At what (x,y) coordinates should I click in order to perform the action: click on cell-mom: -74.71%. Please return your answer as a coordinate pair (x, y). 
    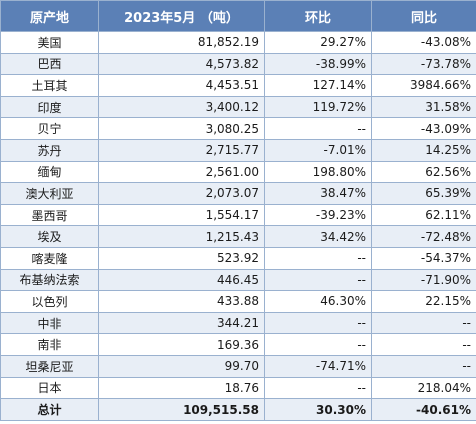
    Looking at the image, I should click on (318, 366).